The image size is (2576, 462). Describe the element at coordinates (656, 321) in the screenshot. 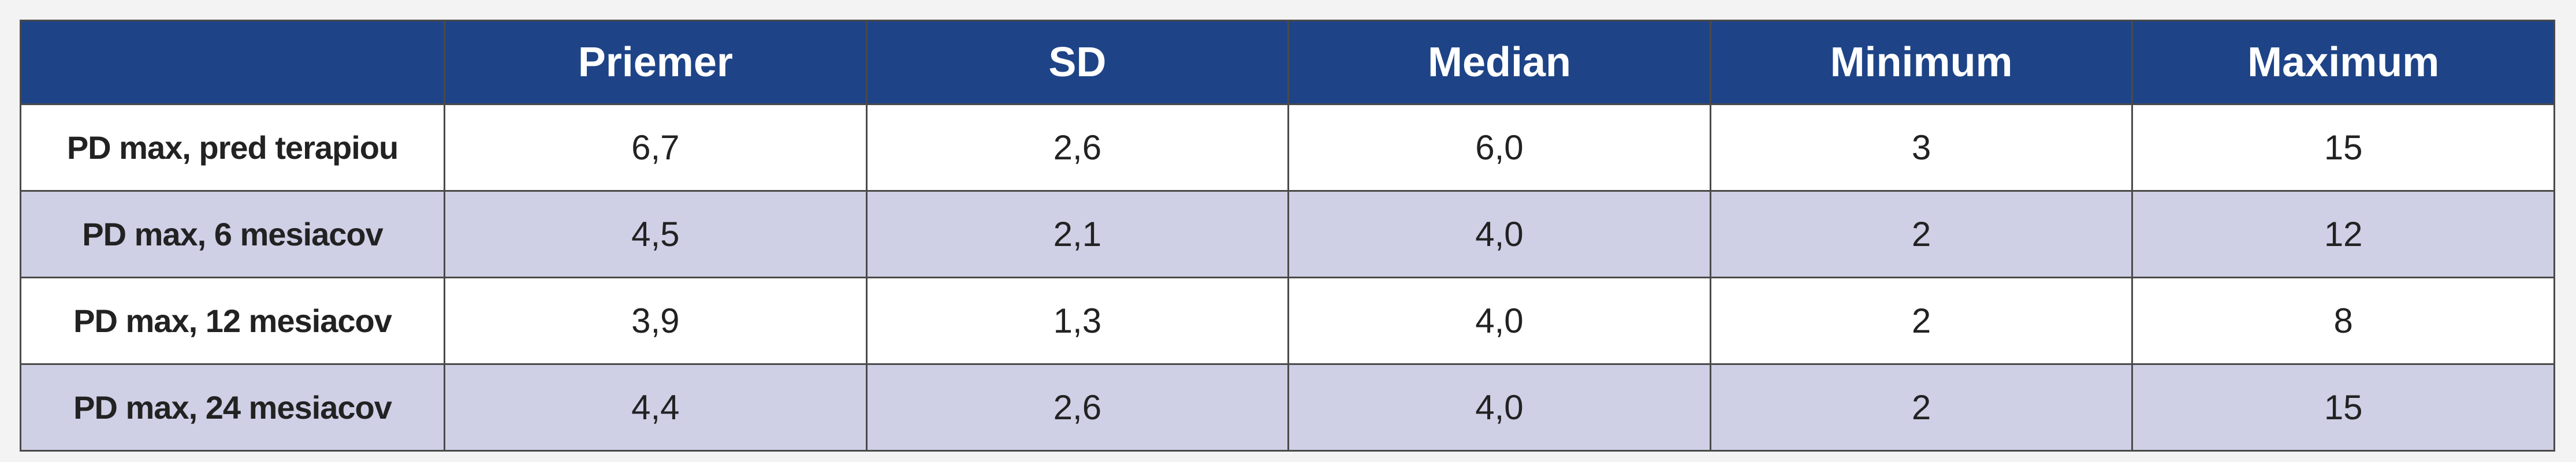

I see `cell-value: 3,9` at that location.